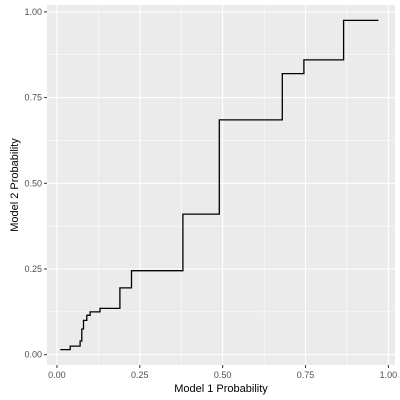  I want to click on y-tick-label: 0.50, so click(33, 183).